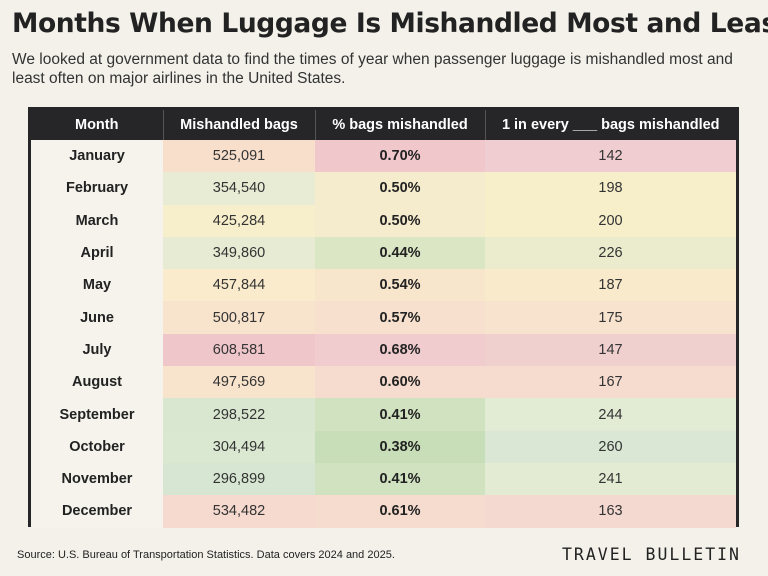 The image size is (768, 576). What do you see at coordinates (239, 125) in the screenshot?
I see `column-header-mishandled-bags: Mishandled bags` at bounding box center [239, 125].